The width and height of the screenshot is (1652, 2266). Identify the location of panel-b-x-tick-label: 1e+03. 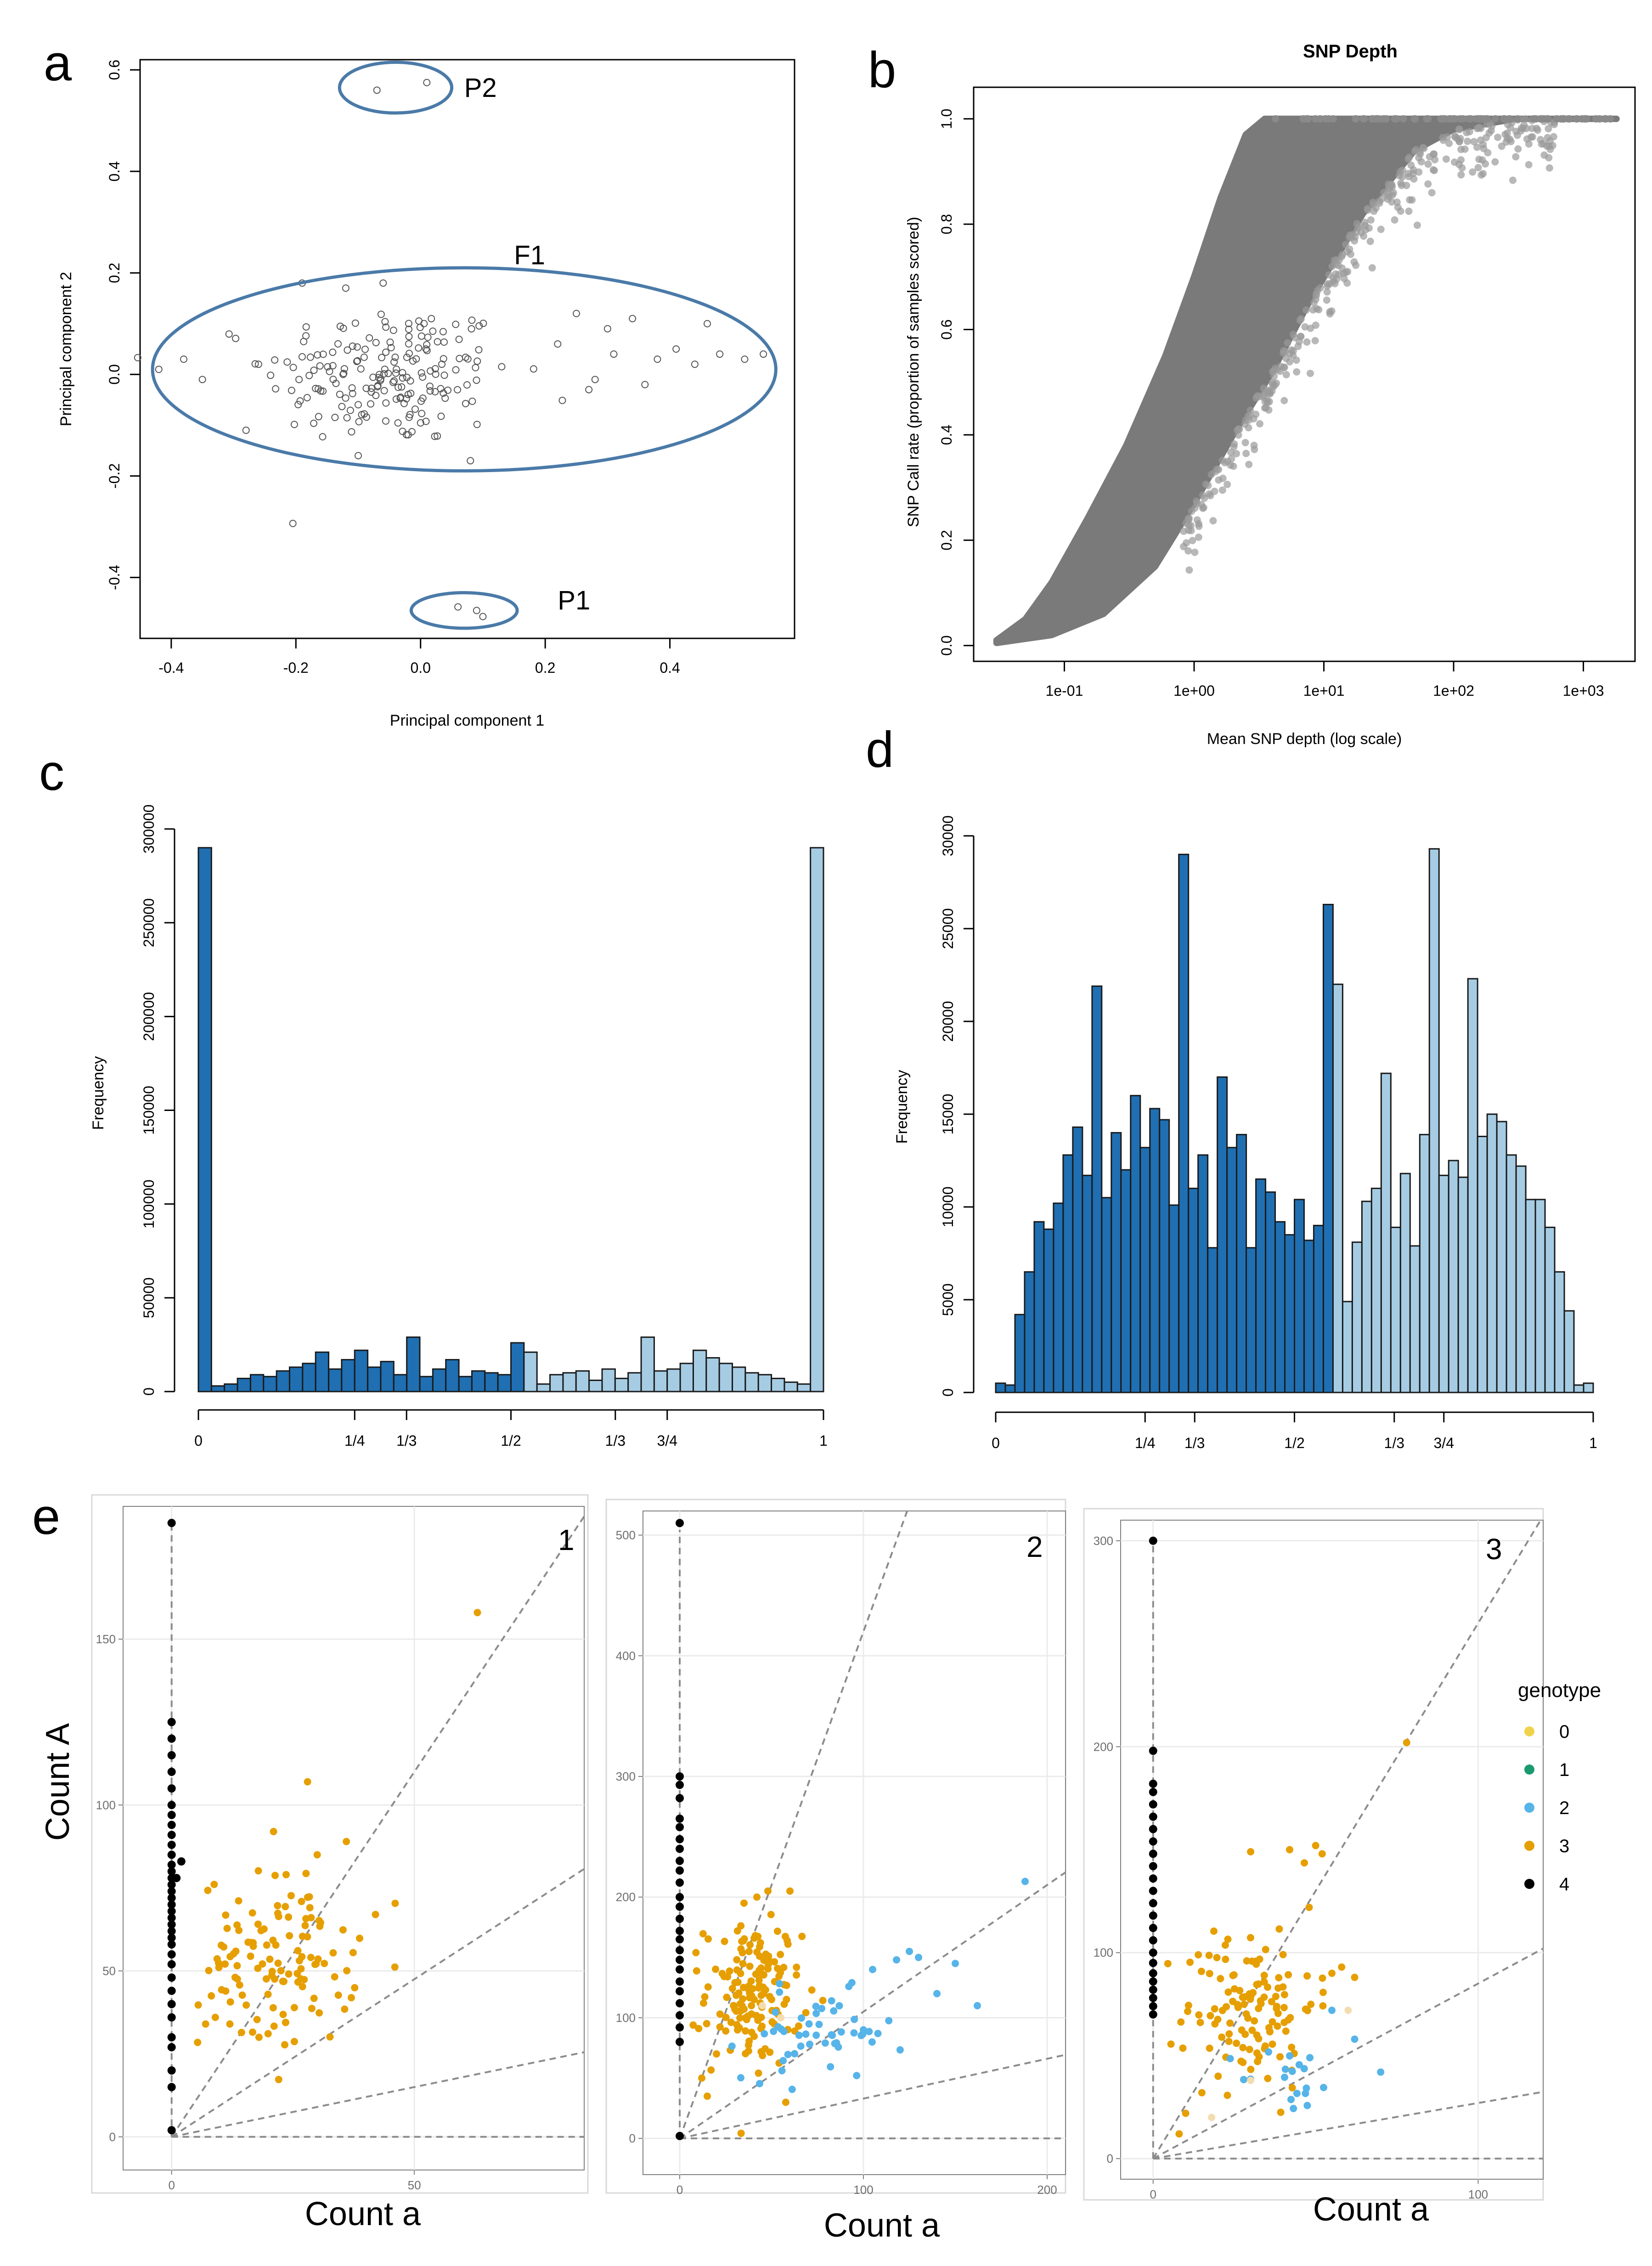
(1584, 690).